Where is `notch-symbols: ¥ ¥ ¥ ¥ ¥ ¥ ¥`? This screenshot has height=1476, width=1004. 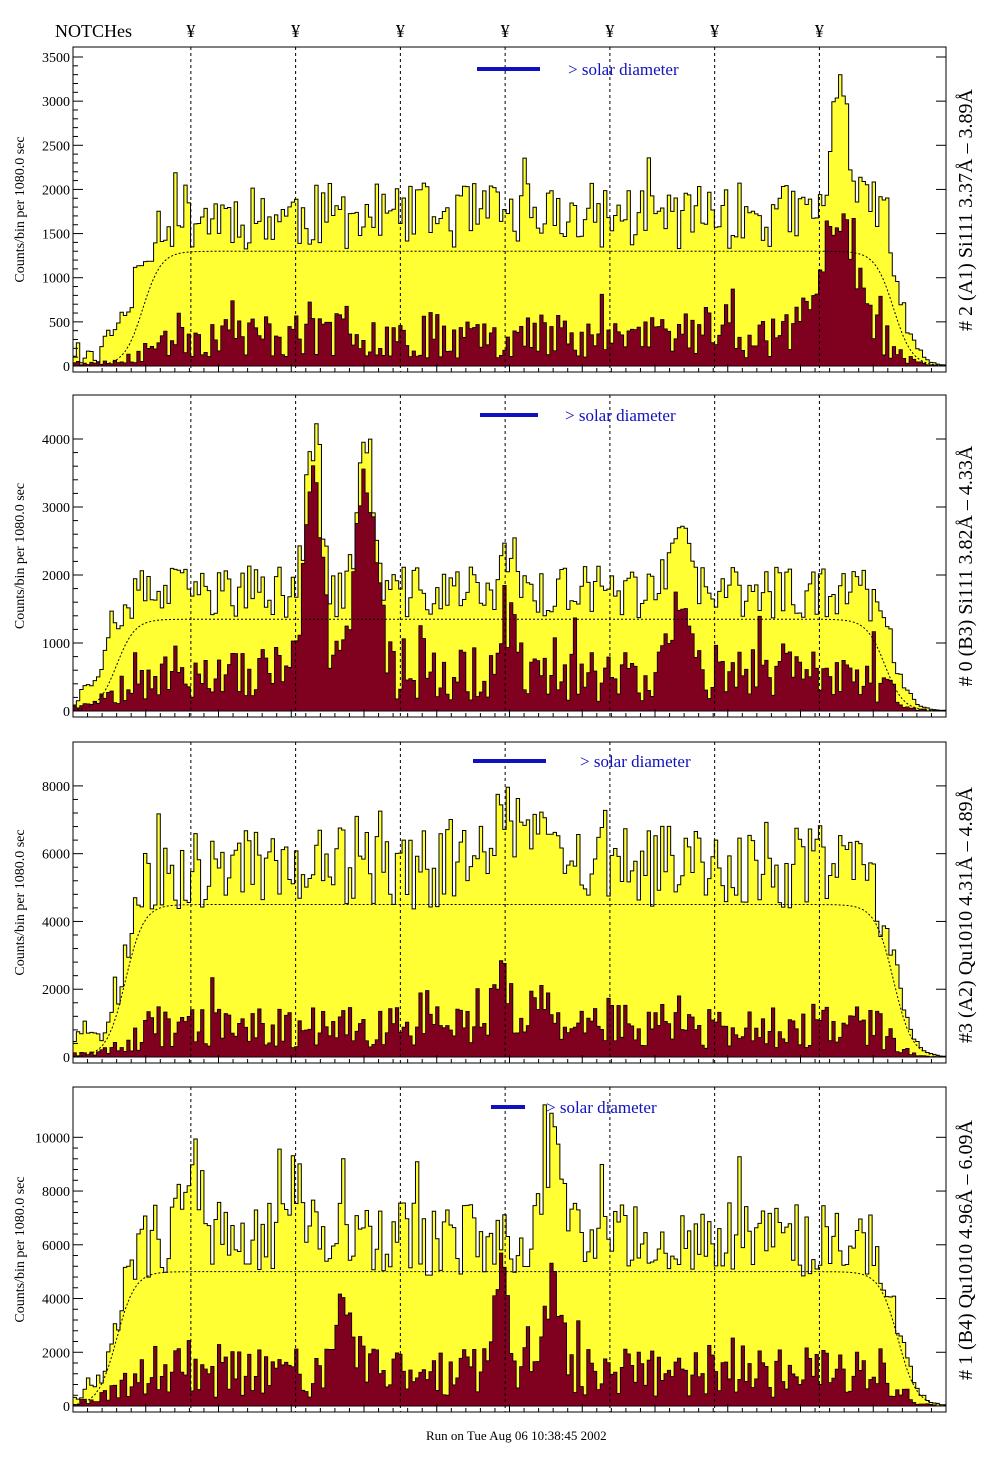
notch-symbols: ¥ ¥ ¥ ¥ ¥ ¥ ¥ is located at coordinates (505, 31).